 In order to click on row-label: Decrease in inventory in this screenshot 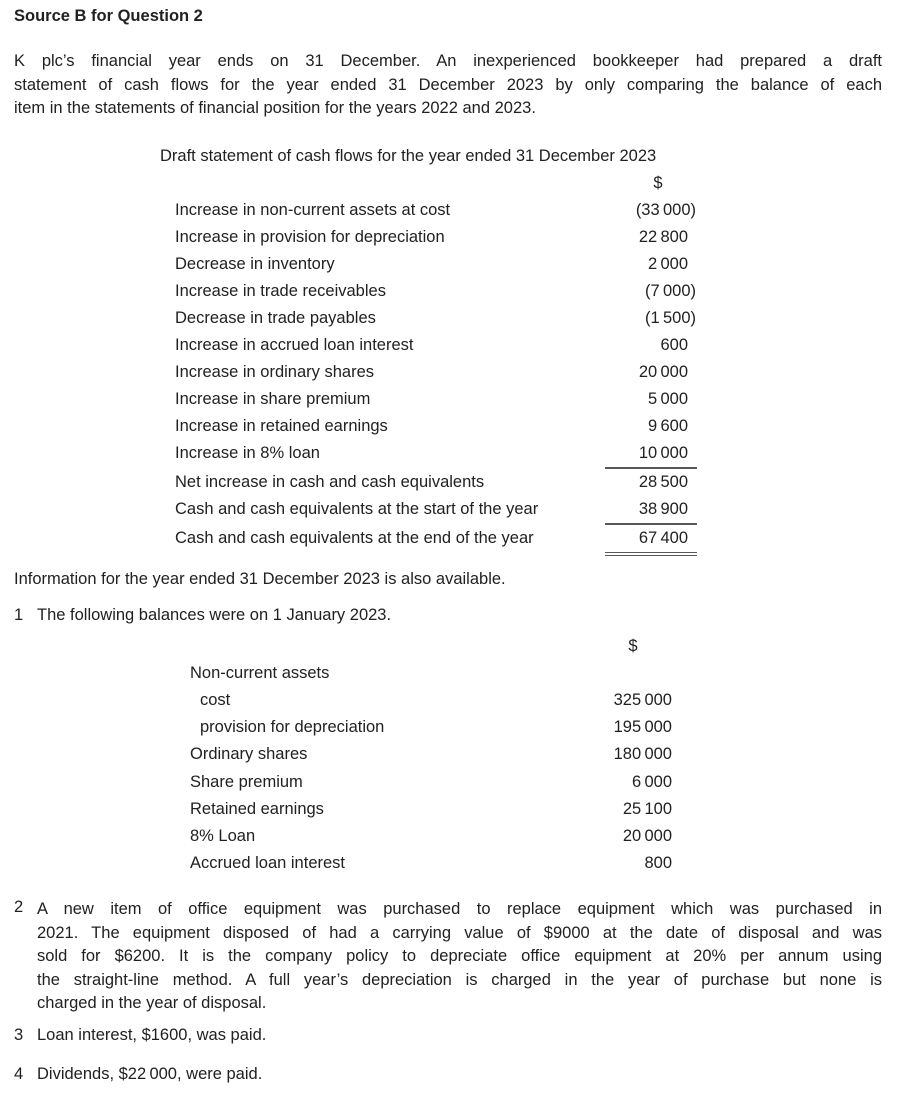, I will do `click(255, 263)`.